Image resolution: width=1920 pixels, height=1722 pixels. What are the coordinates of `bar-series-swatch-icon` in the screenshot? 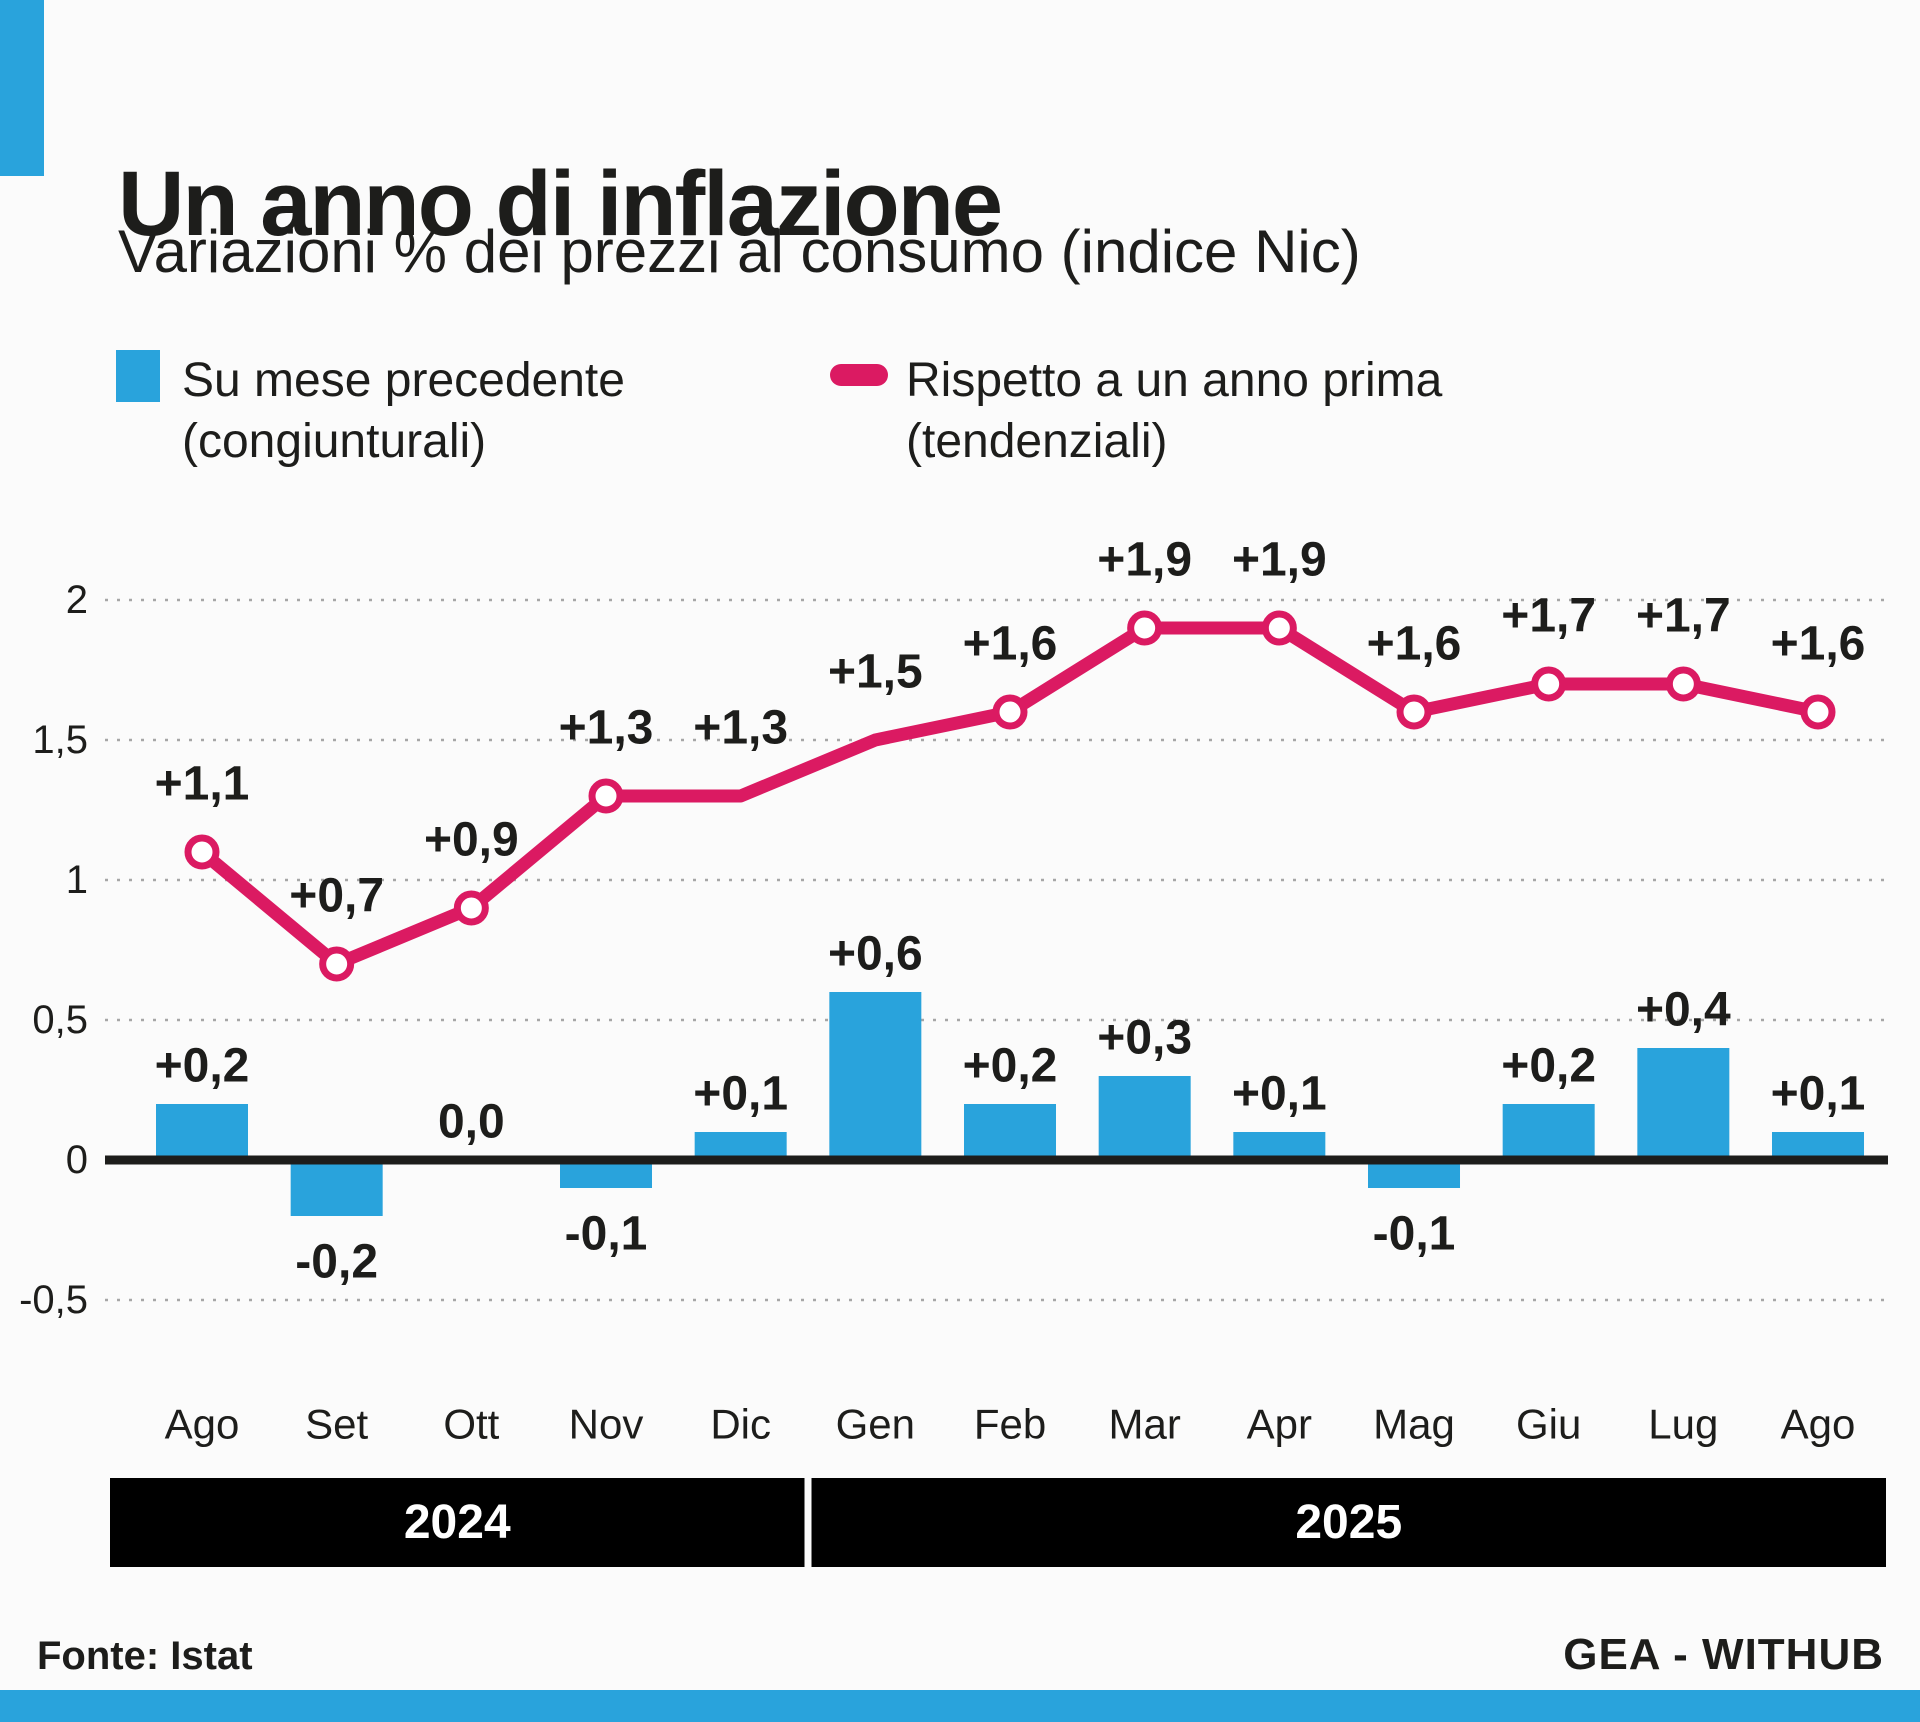 It's located at (138, 376).